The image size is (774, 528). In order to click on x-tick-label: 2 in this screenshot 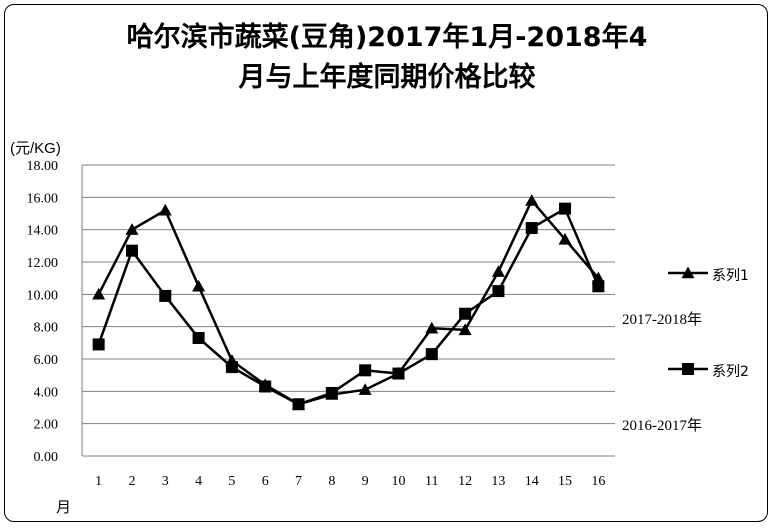, I will do `click(131, 481)`.